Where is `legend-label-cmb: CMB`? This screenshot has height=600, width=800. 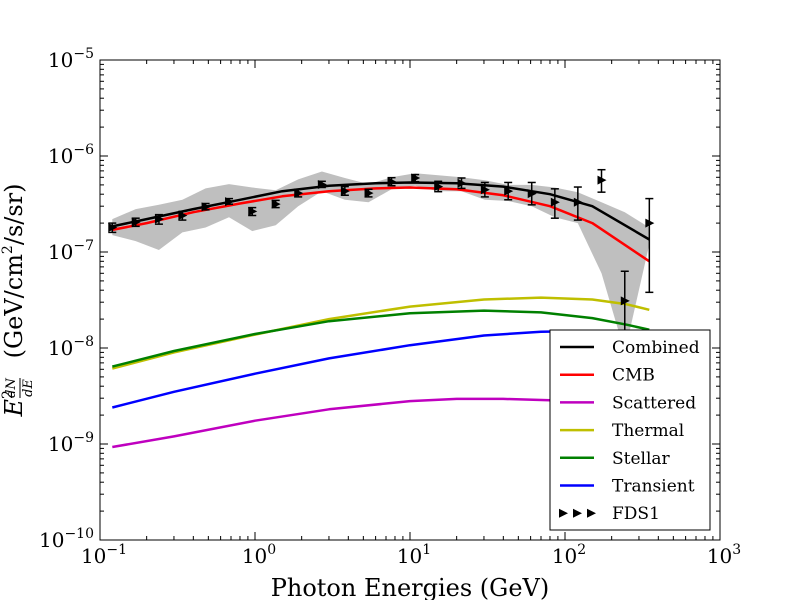 legend-label-cmb: CMB is located at coordinates (633, 376).